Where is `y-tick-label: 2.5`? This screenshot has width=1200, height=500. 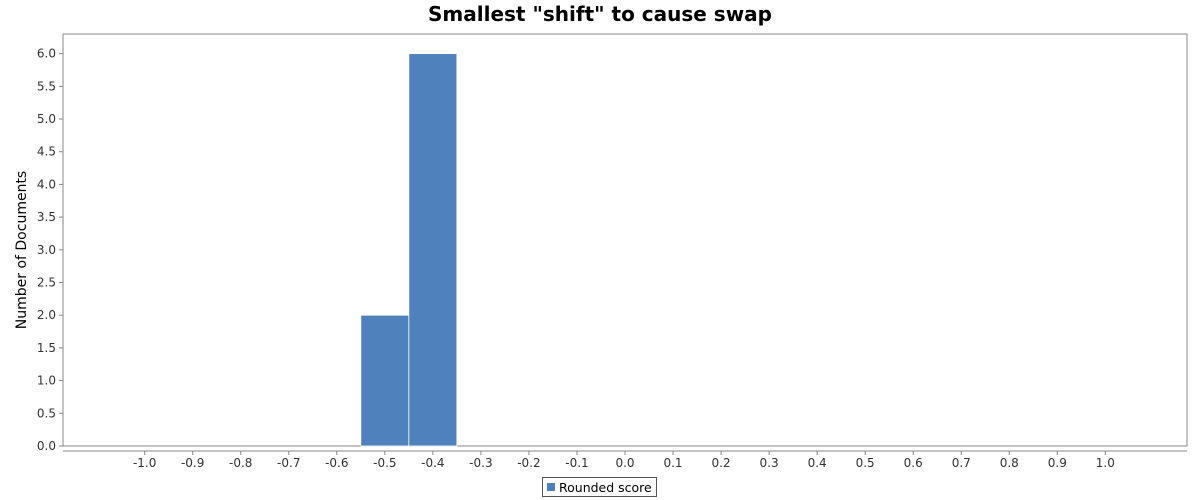
y-tick-label: 2.5 is located at coordinates (46, 283).